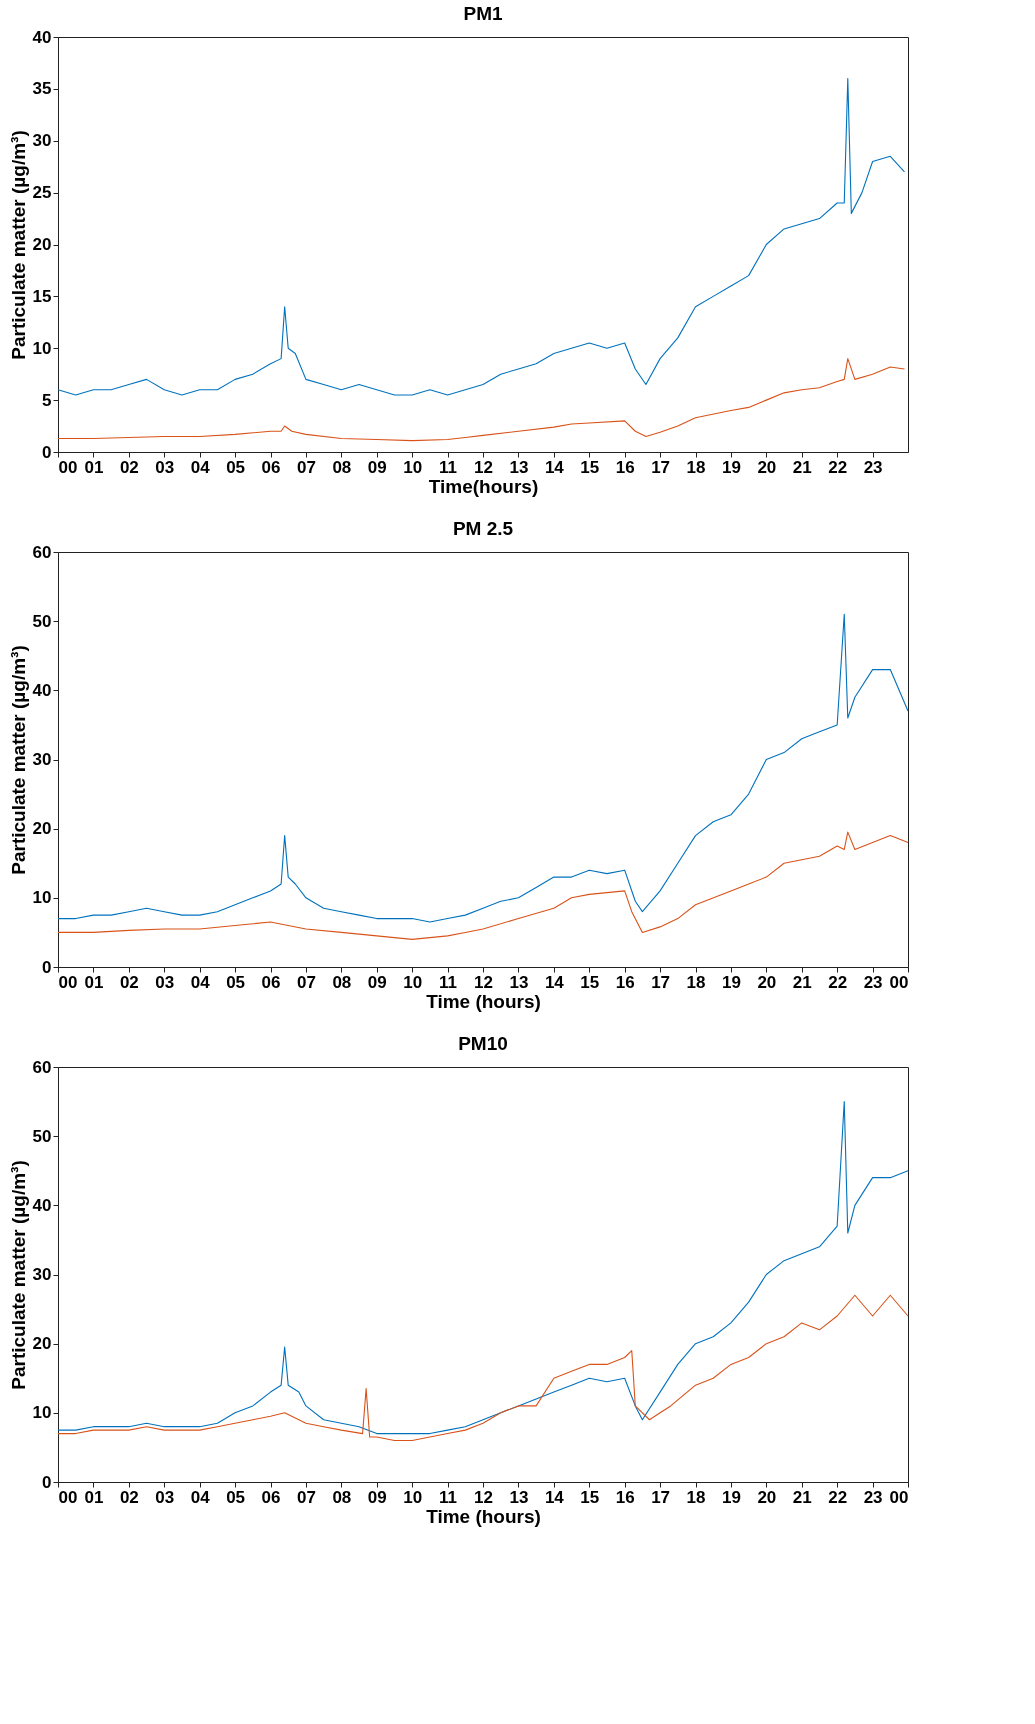  I want to click on chart-title: PM10, so click(483, 1043).